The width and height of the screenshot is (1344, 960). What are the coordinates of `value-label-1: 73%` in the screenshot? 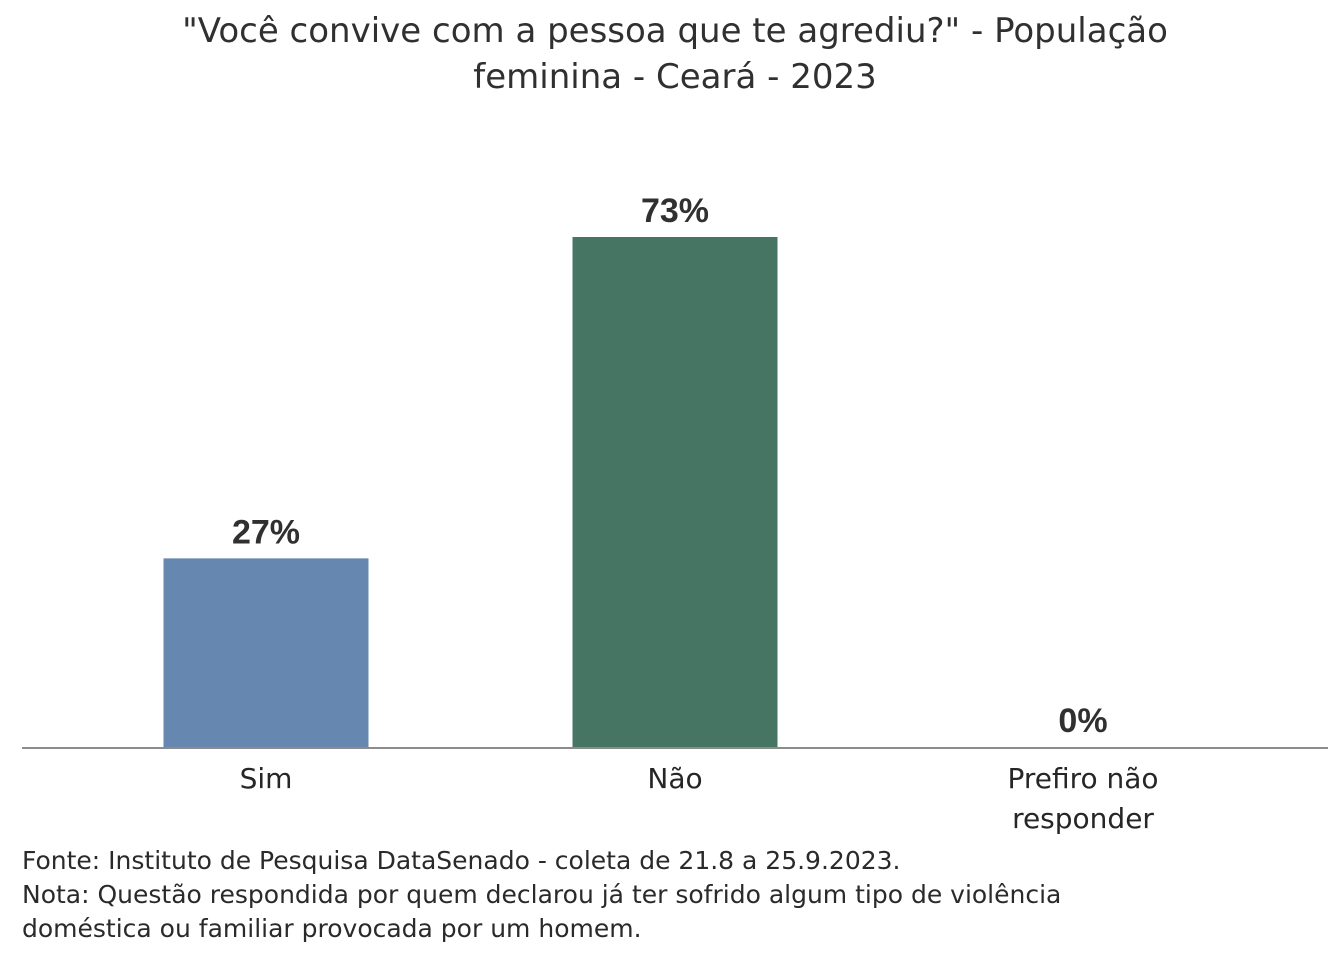 It's located at (675, 211).